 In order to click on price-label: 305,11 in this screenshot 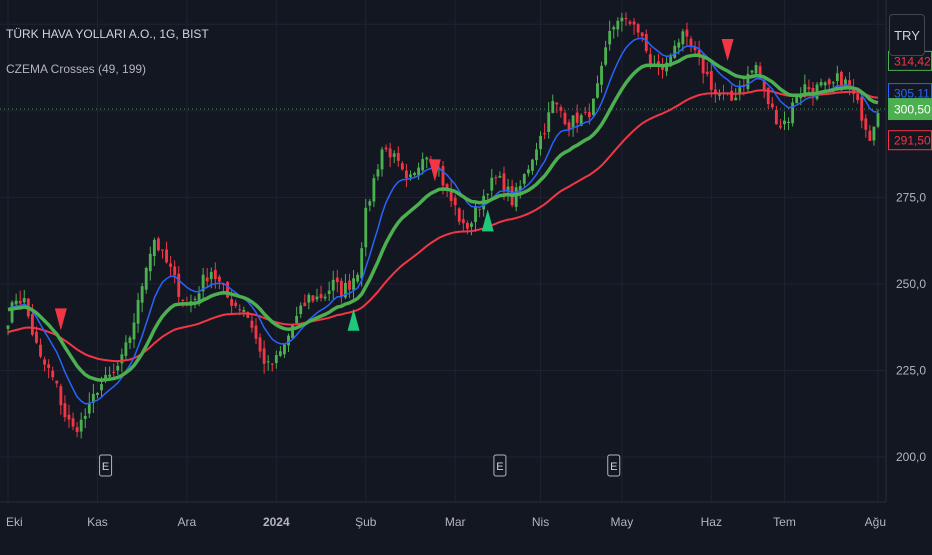, I will do `click(910, 93)`.